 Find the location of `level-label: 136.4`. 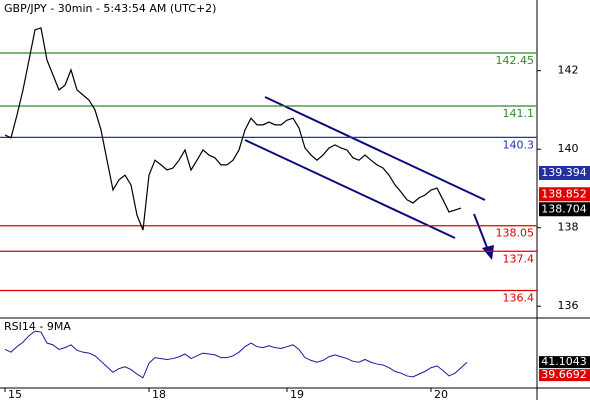

level-label: 136.4 is located at coordinates (519, 298).